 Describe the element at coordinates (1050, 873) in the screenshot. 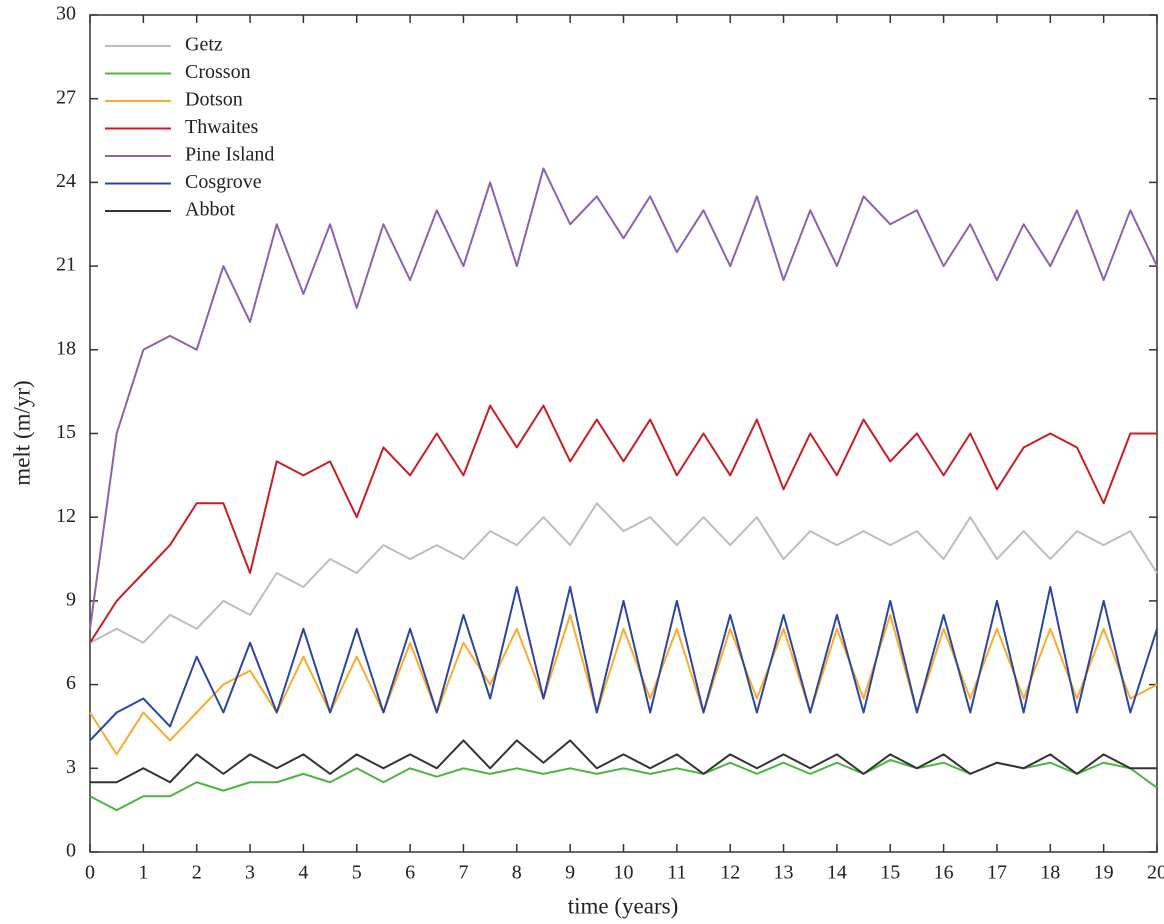

I see `x-tick-label: 18` at that location.